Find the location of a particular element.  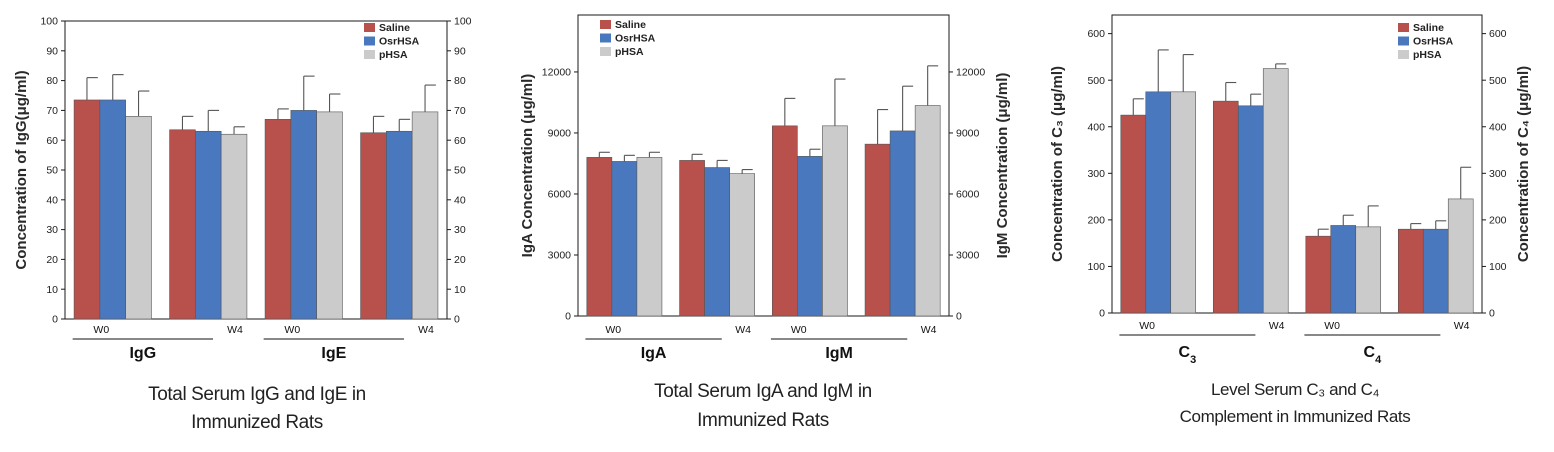

y-left-tick-label: 80 is located at coordinates (52, 81).